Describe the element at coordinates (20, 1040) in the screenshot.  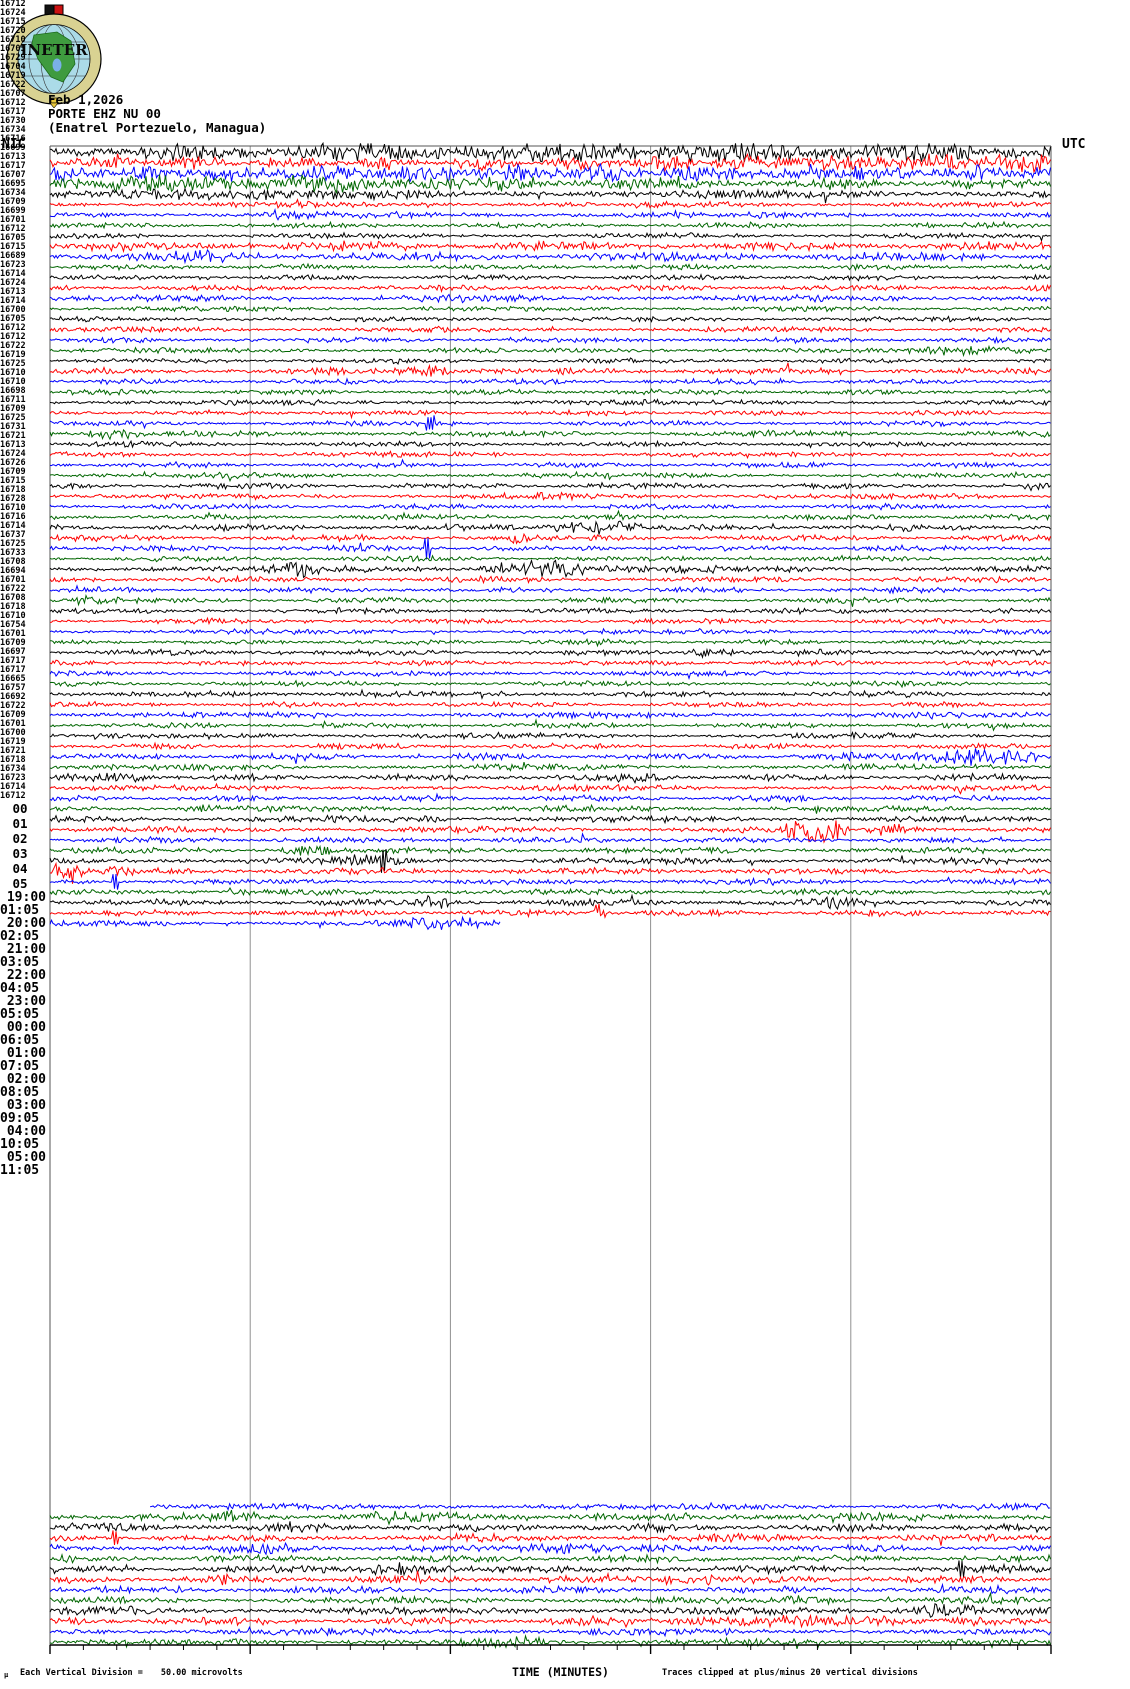
I see `hour-label-right: 06:05` at that location.